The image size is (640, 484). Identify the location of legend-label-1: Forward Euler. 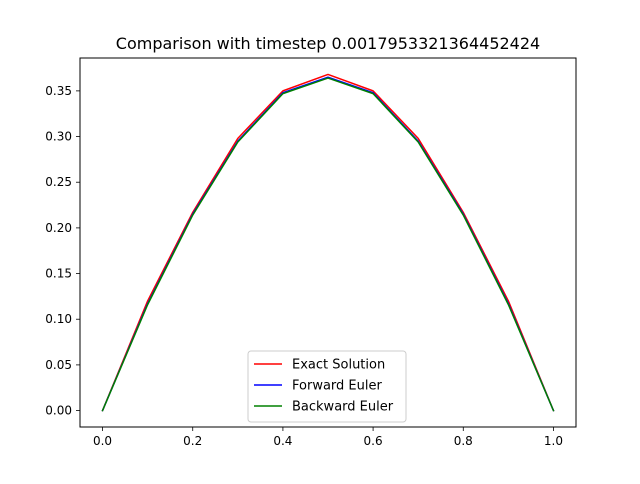
(337, 386).